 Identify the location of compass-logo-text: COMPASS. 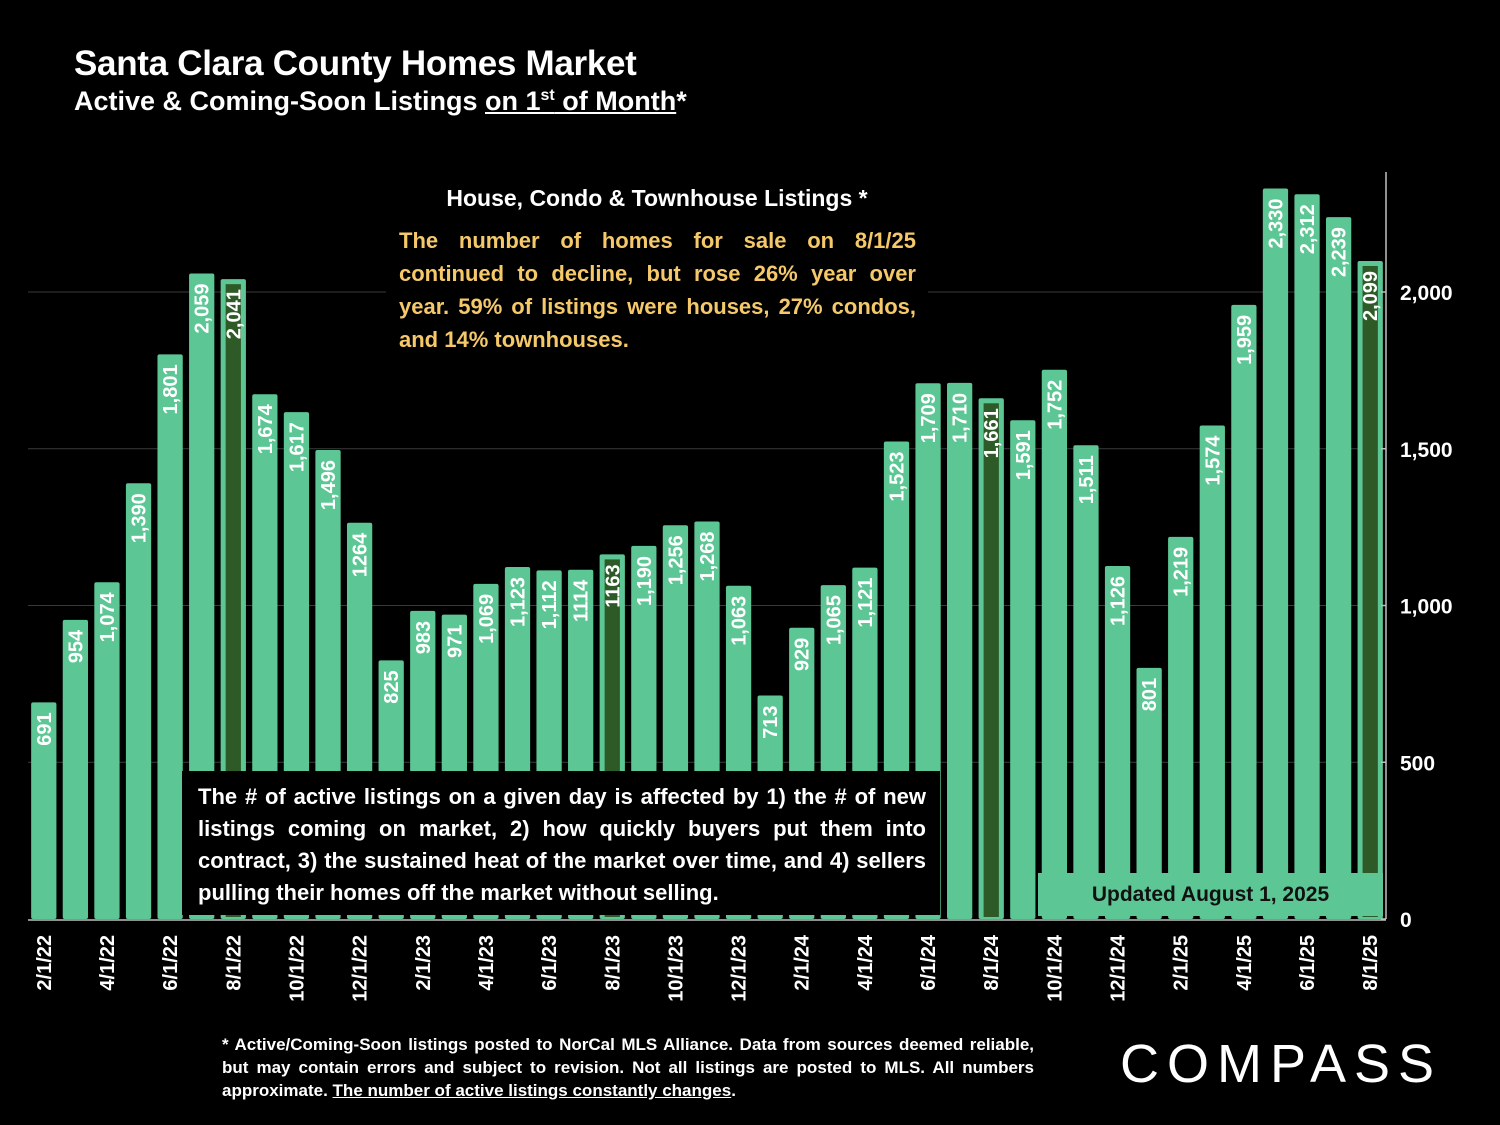
(1281, 1062).